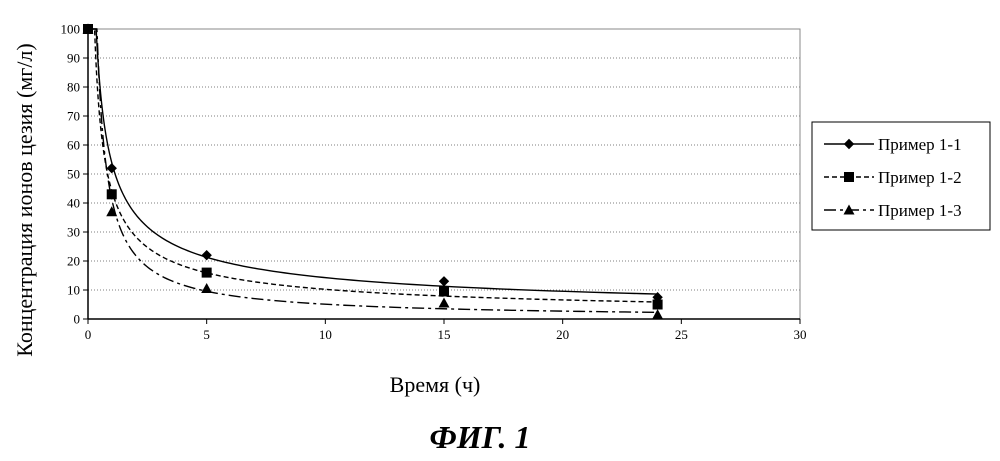 The height and width of the screenshot is (461, 1000). Describe the element at coordinates (562, 334) in the screenshot. I see `x-tick-label: 20` at that location.